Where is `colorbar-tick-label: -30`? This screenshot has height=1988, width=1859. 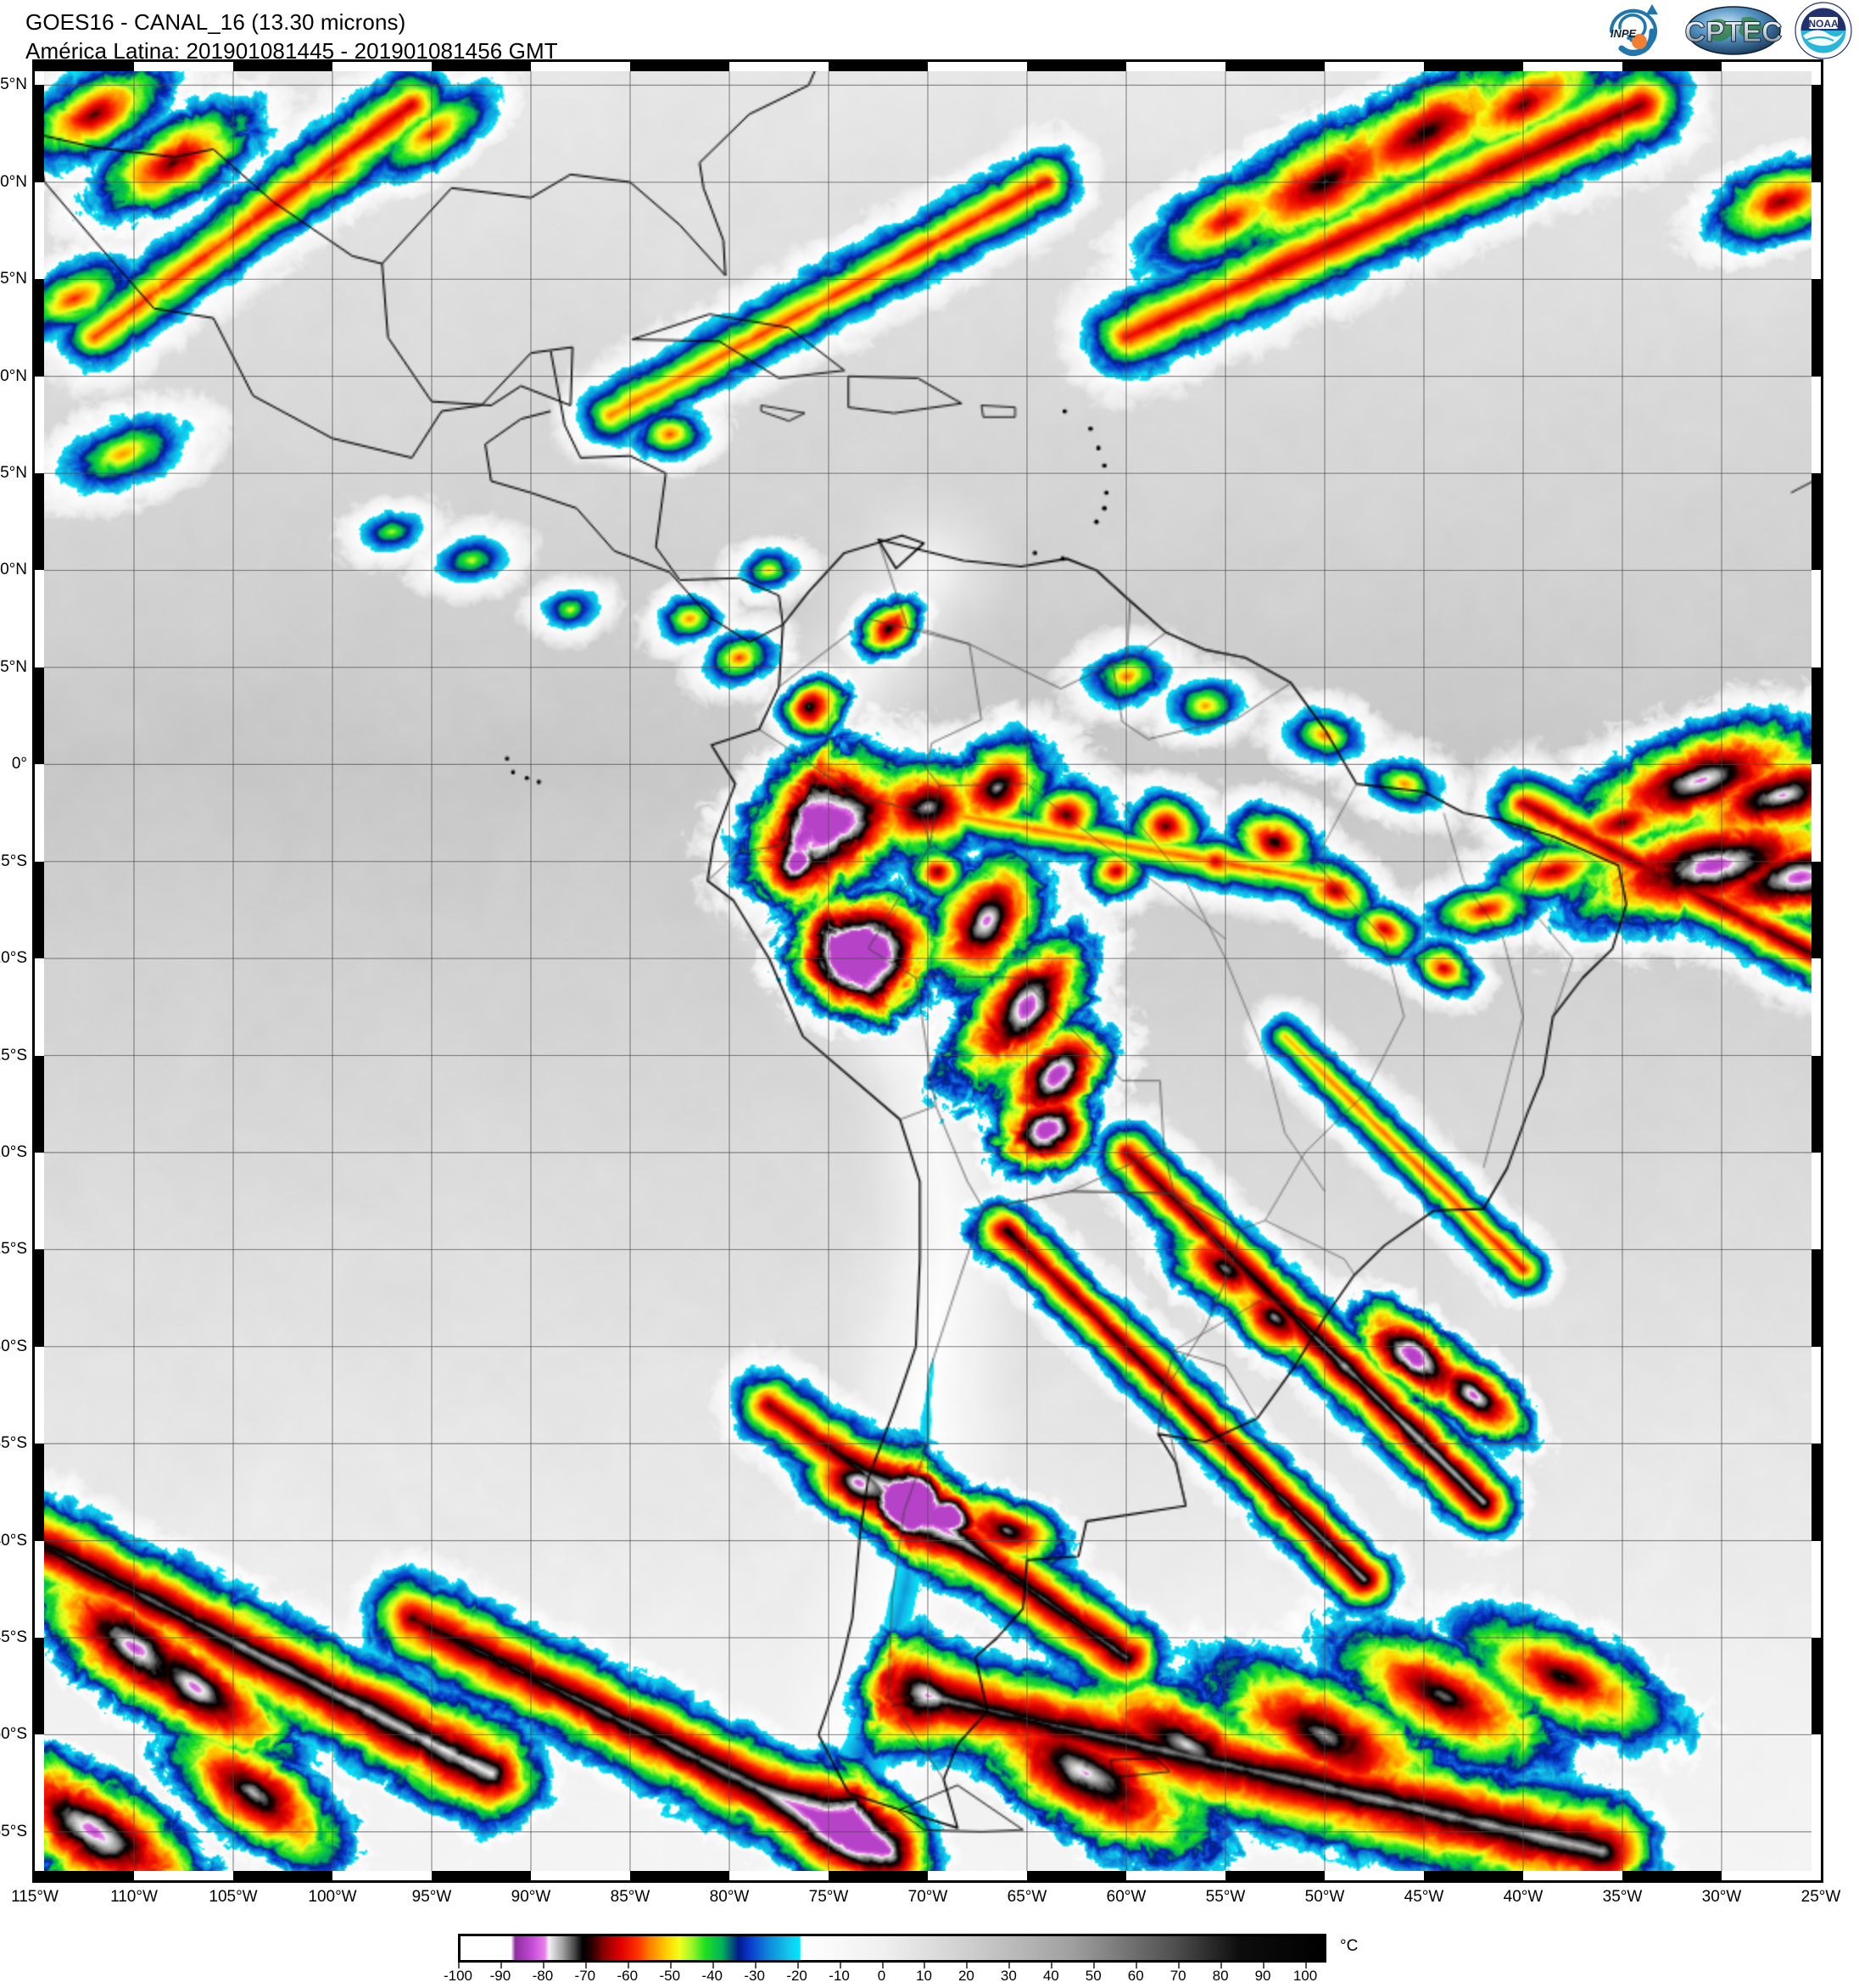 colorbar-tick-label: -30 is located at coordinates (754, 1976).